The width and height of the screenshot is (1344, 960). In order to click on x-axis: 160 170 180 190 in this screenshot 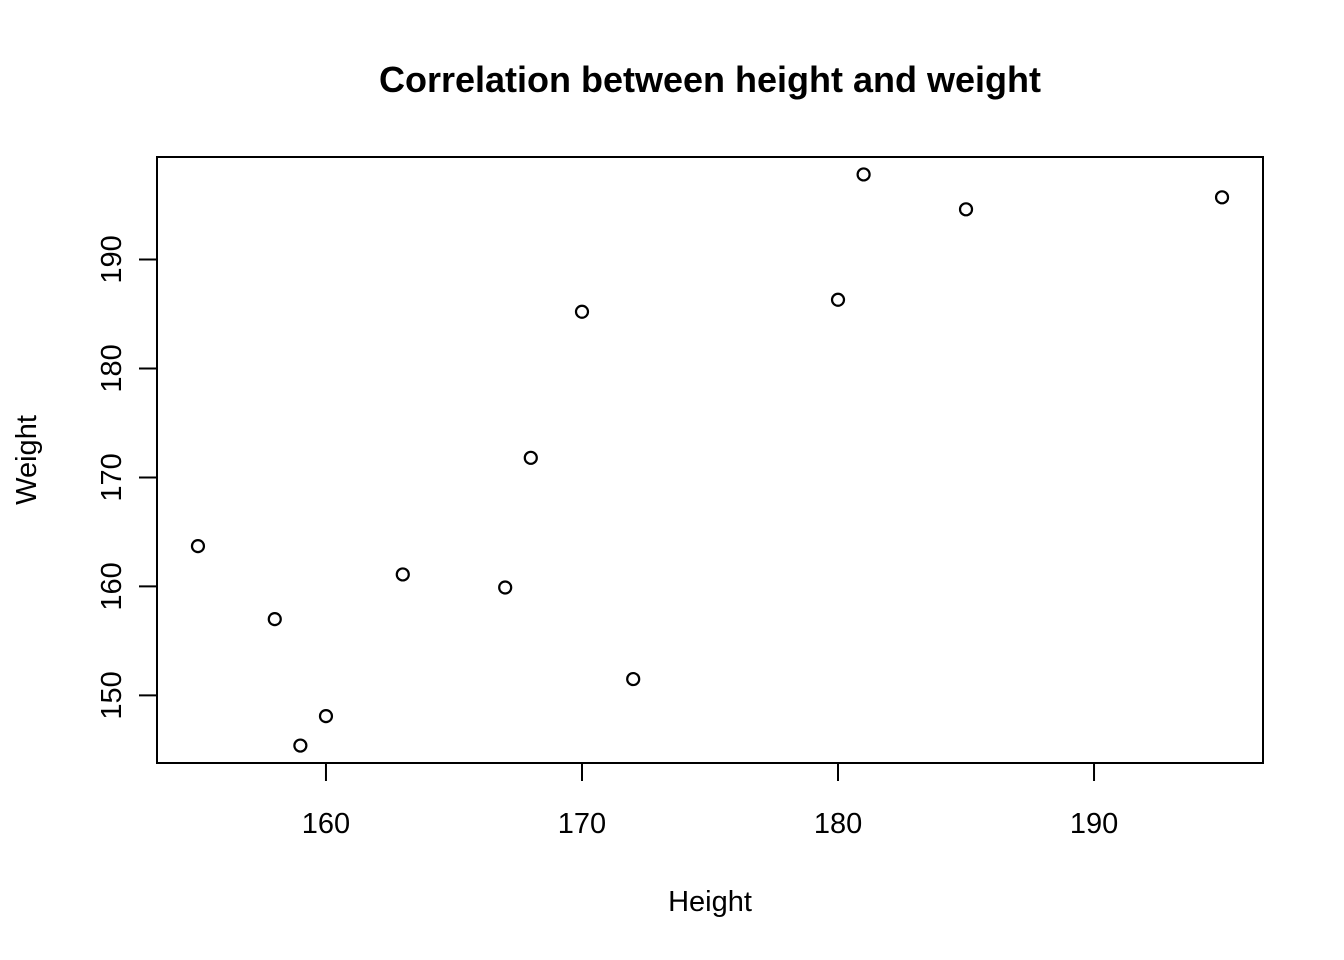, I will do `click(710, 801)`.